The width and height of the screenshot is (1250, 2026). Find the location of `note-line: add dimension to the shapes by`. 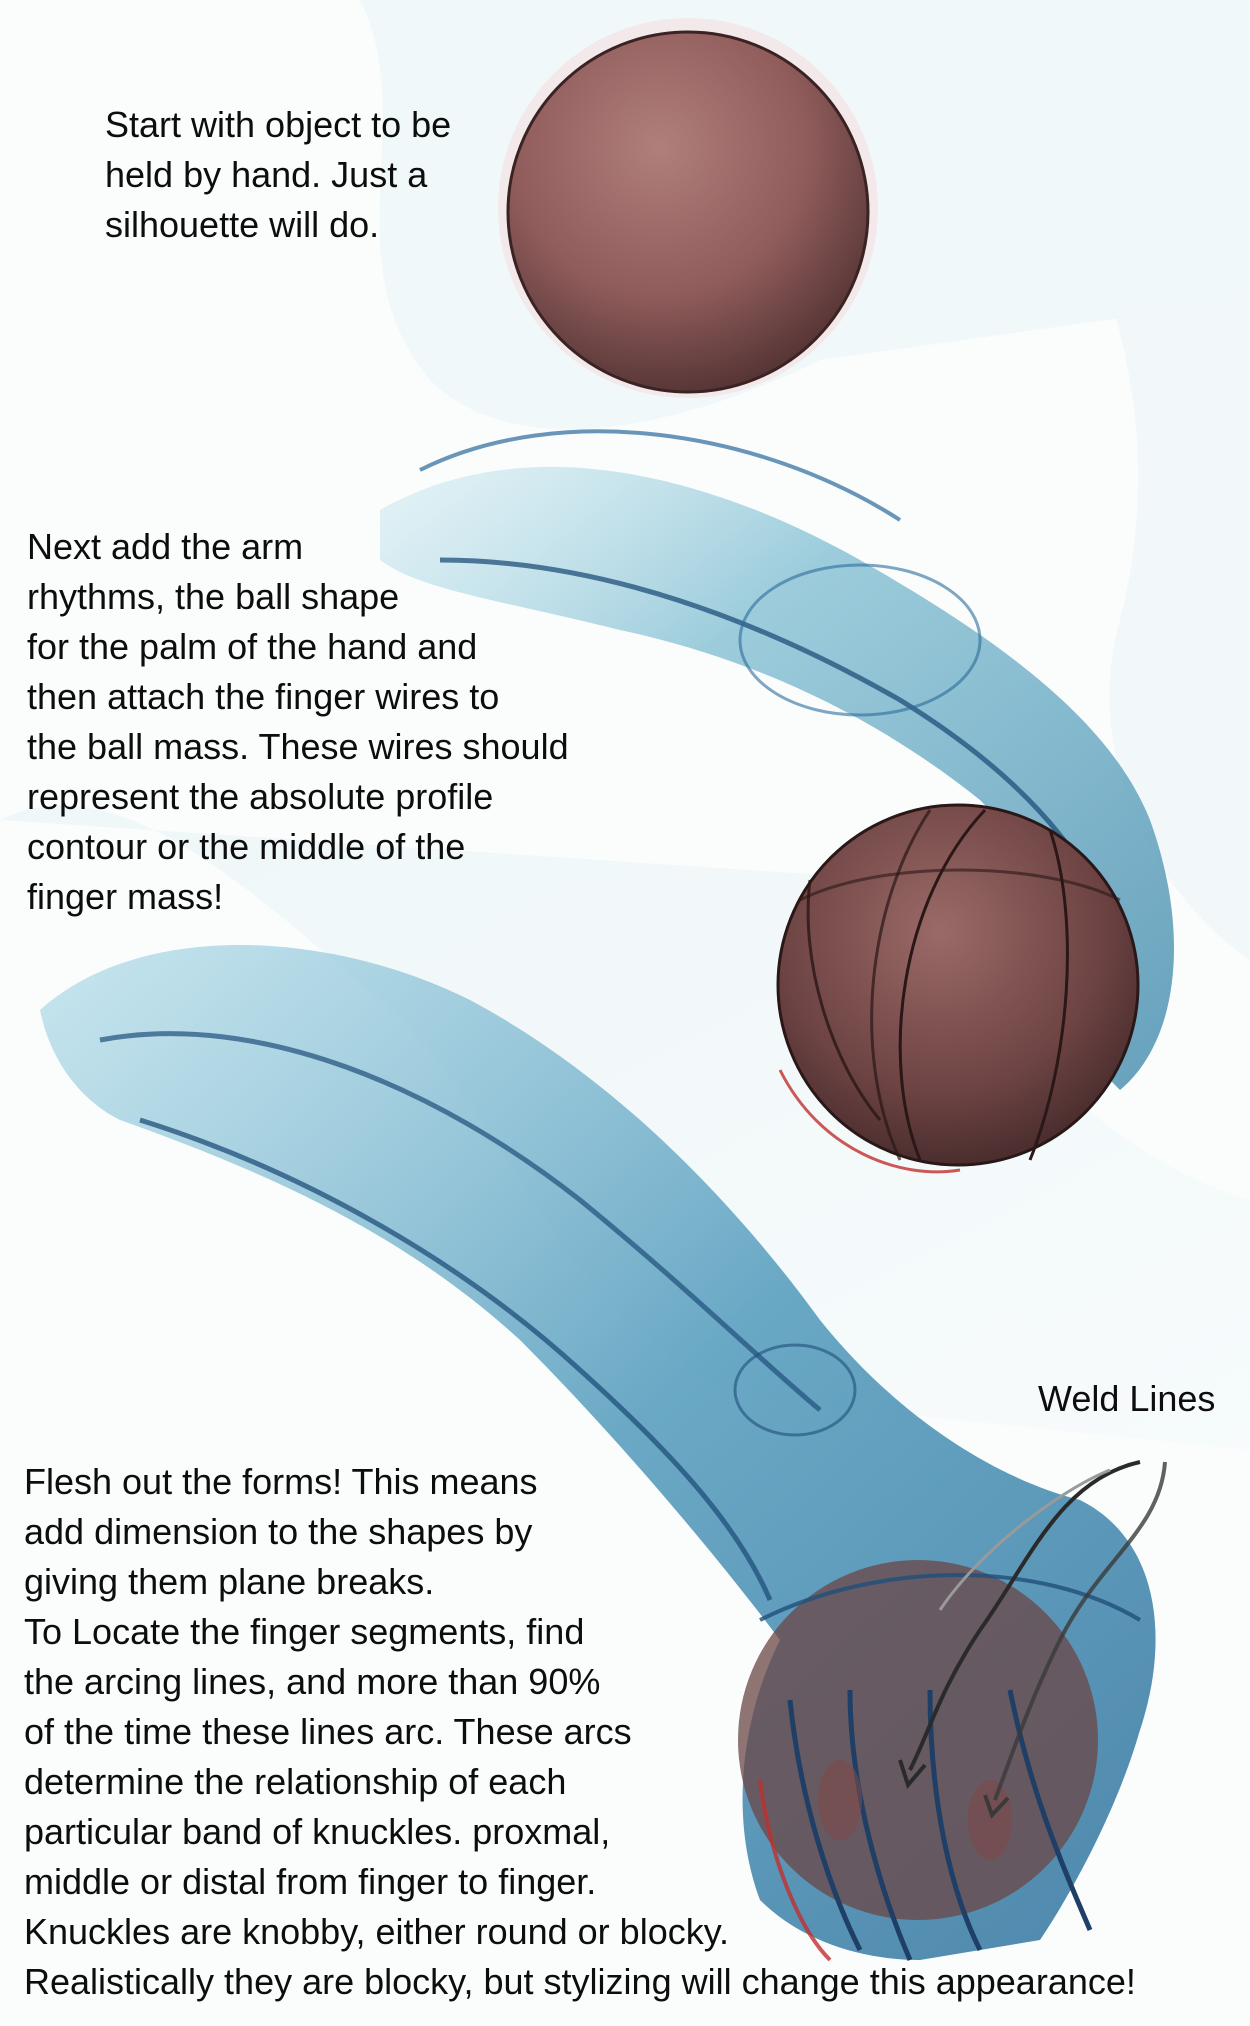

note-line: add dimension to the shapes by is located at coordinates (278, 1531).